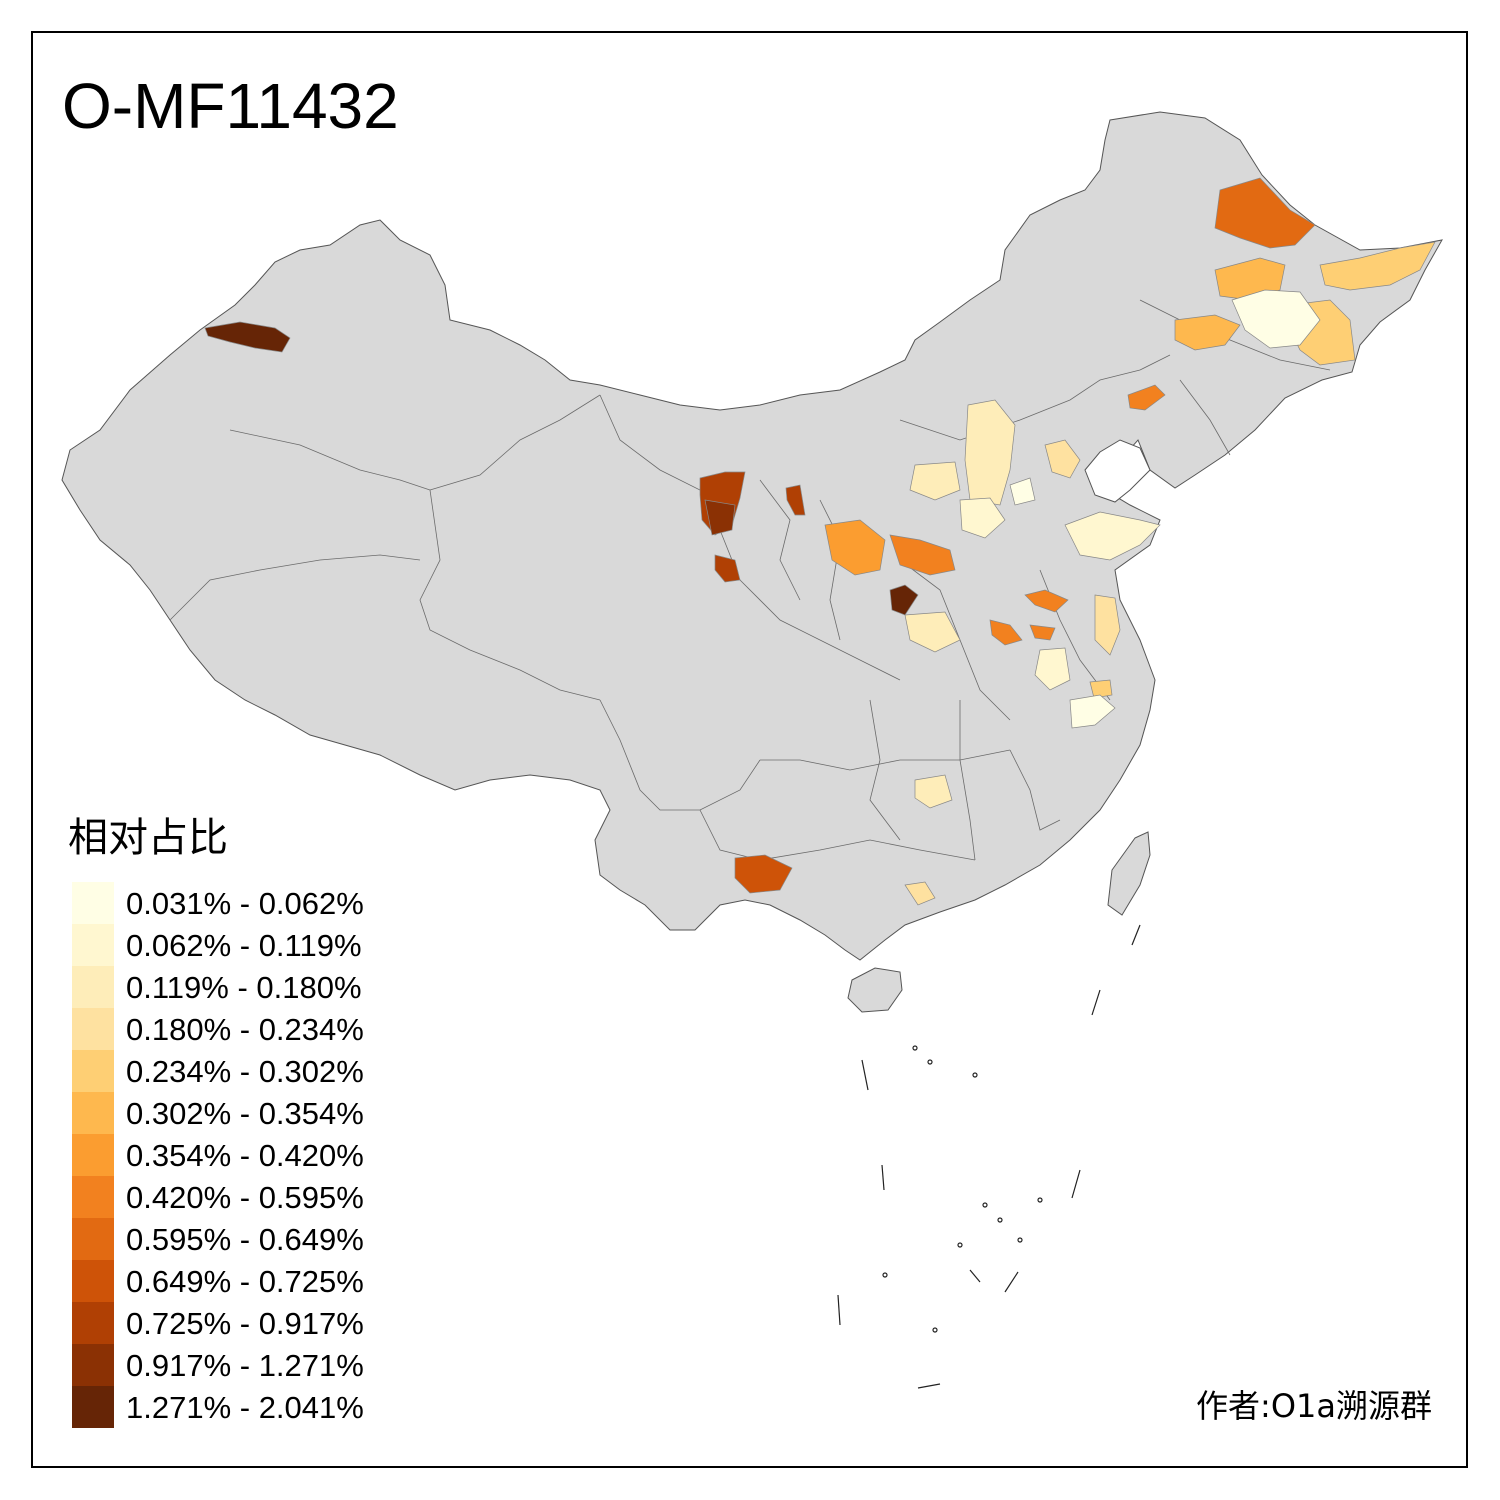  What do you see at coordinates (1117, 471) in the screenshot?
I see `bohai-sea` at bounding box center [1117, 471].